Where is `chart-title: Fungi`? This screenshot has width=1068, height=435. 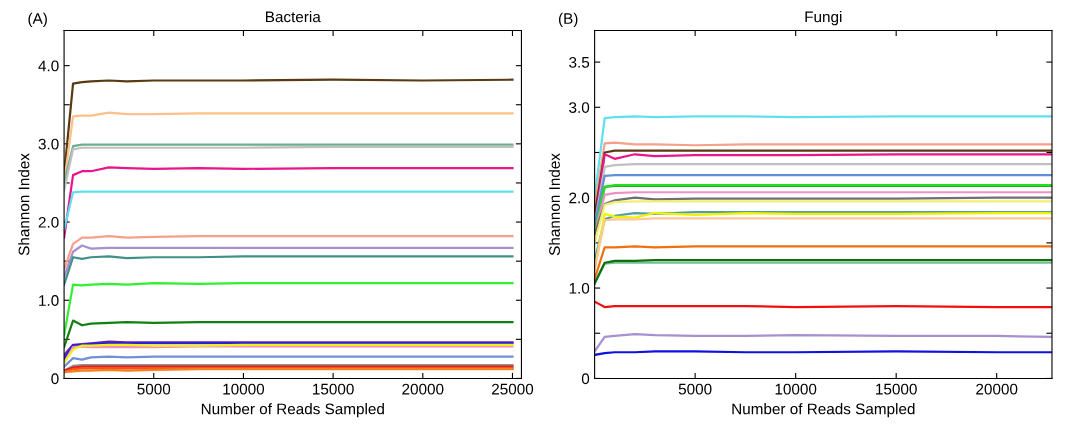 chart-title: Fungi is located at coordinates (823, 18).